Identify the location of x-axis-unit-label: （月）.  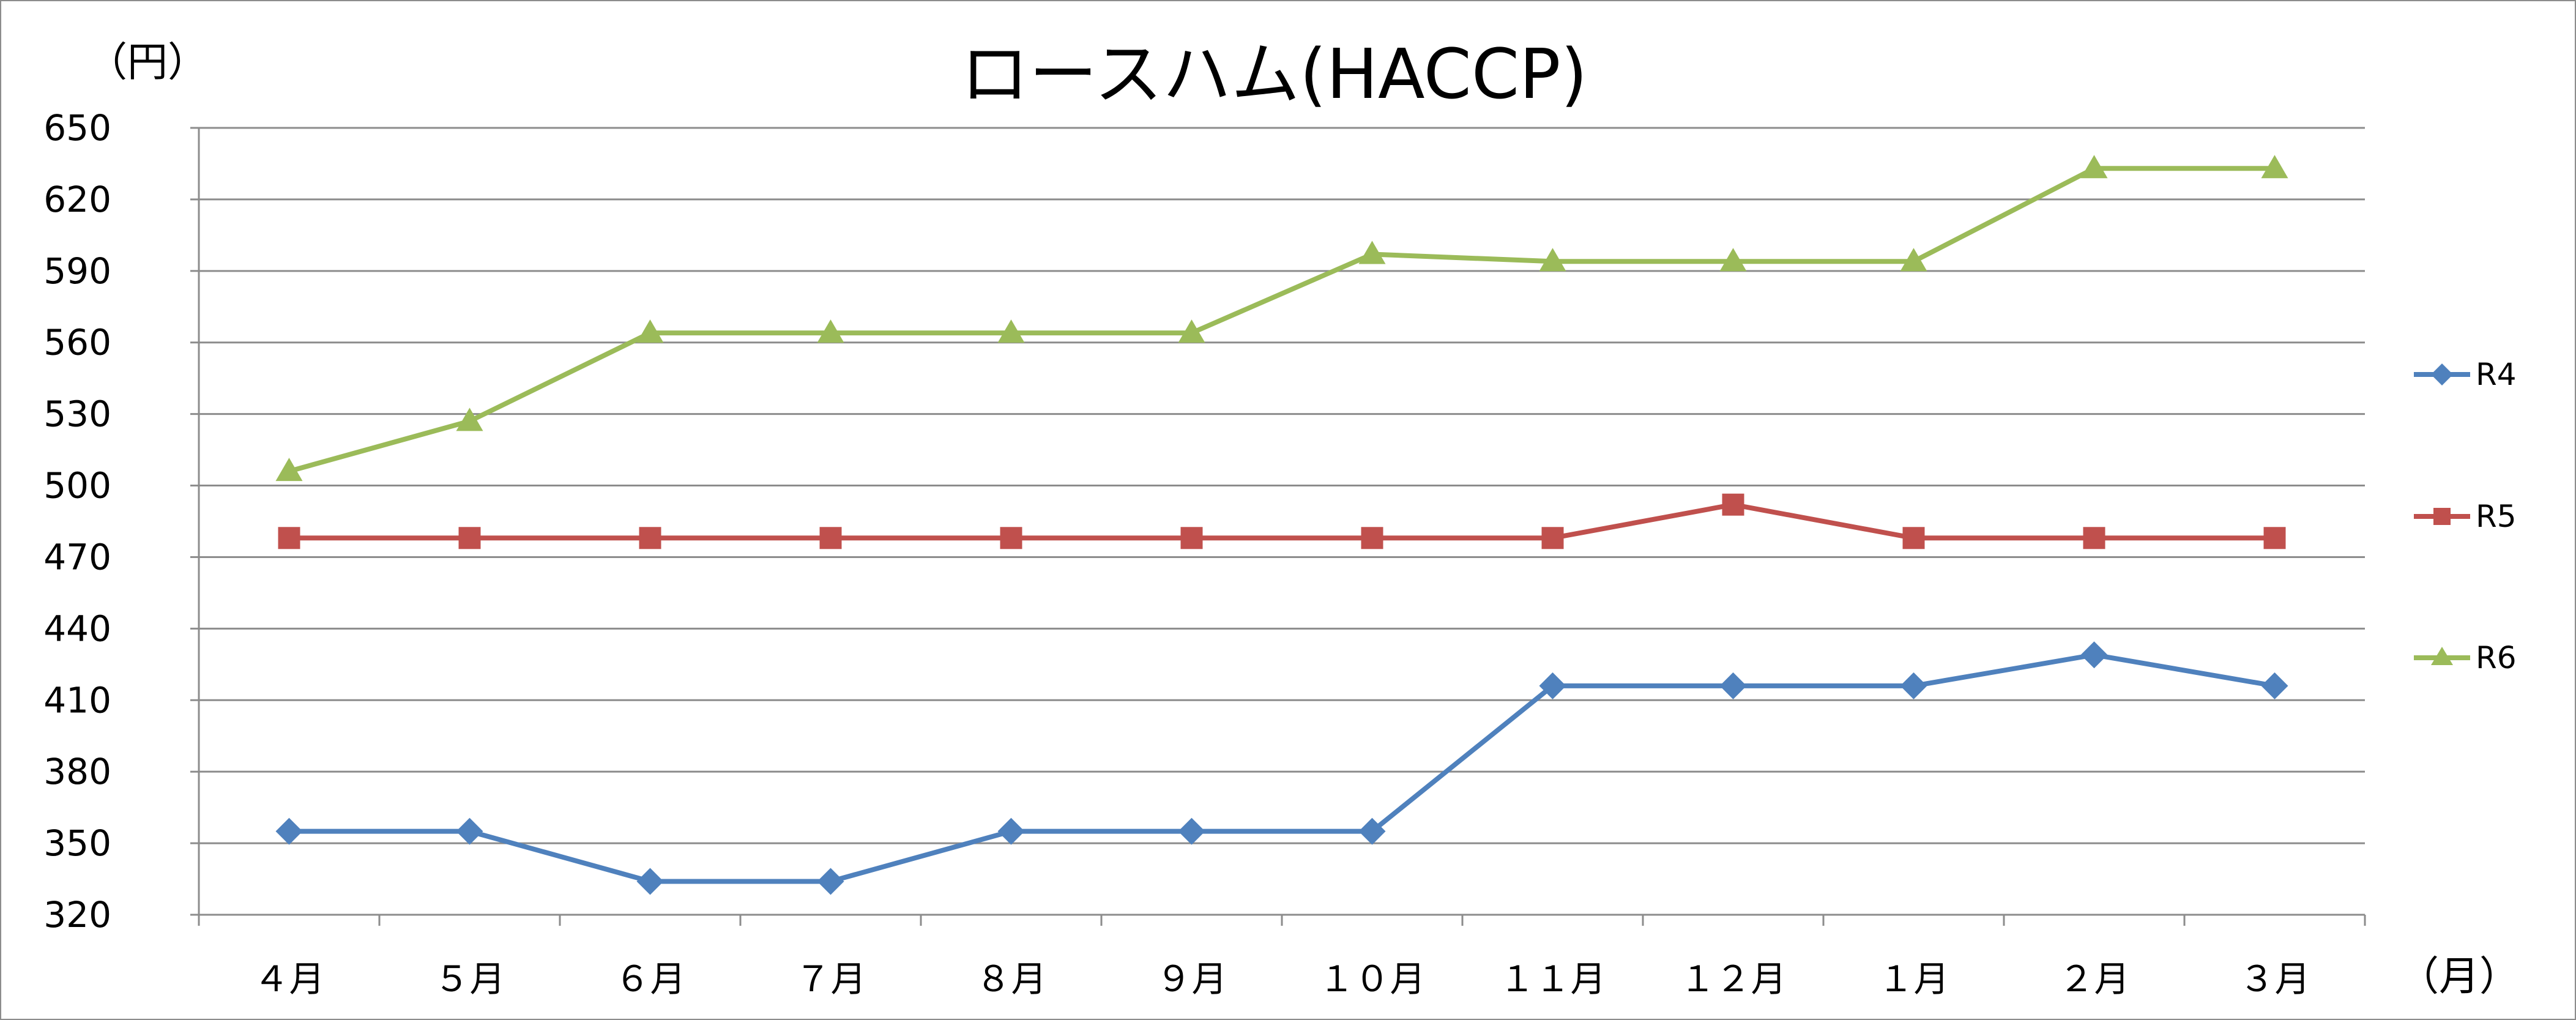
(2460, 976).